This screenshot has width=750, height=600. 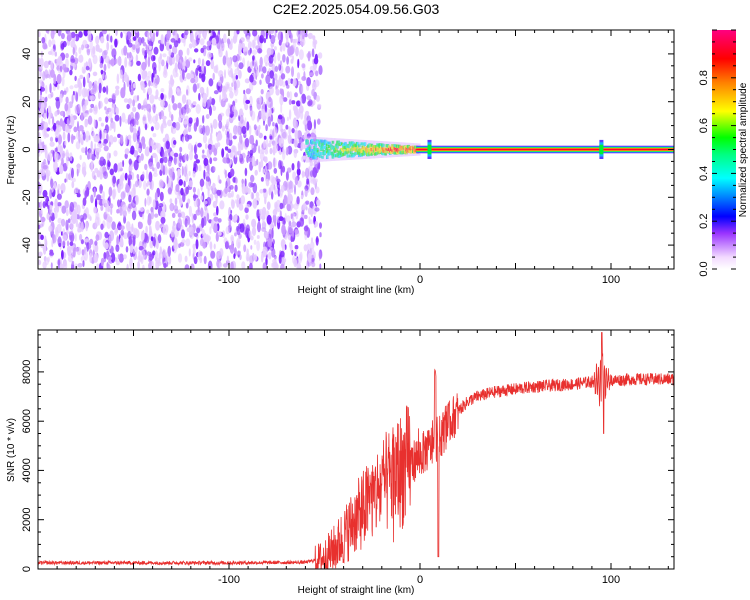 What do you see at coordinates (743, 149) in the screenshot?
I see `colorbar-label: Normalized spectral amplitude` at bounding box center [743, 149].